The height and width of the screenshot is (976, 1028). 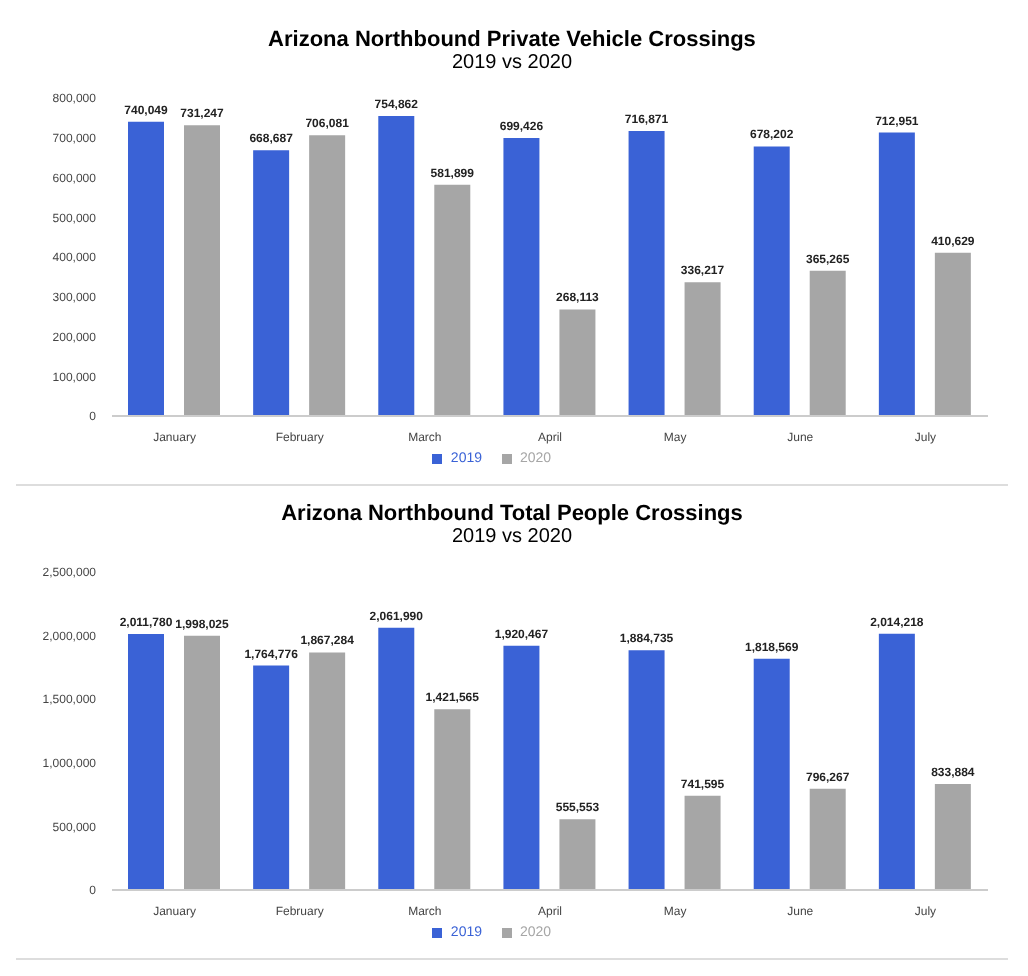 What do you see at coordinates (512, 39) in the screenshot?
I see `chart-title: Arizona Northbound Private Vehicle Crossings` at bounding box center [512, 39].